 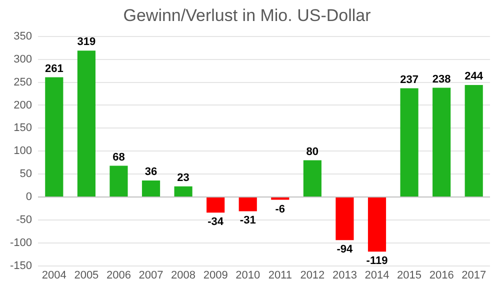 I want to click on y-tick-label: 350, so click(x=23, y=36).